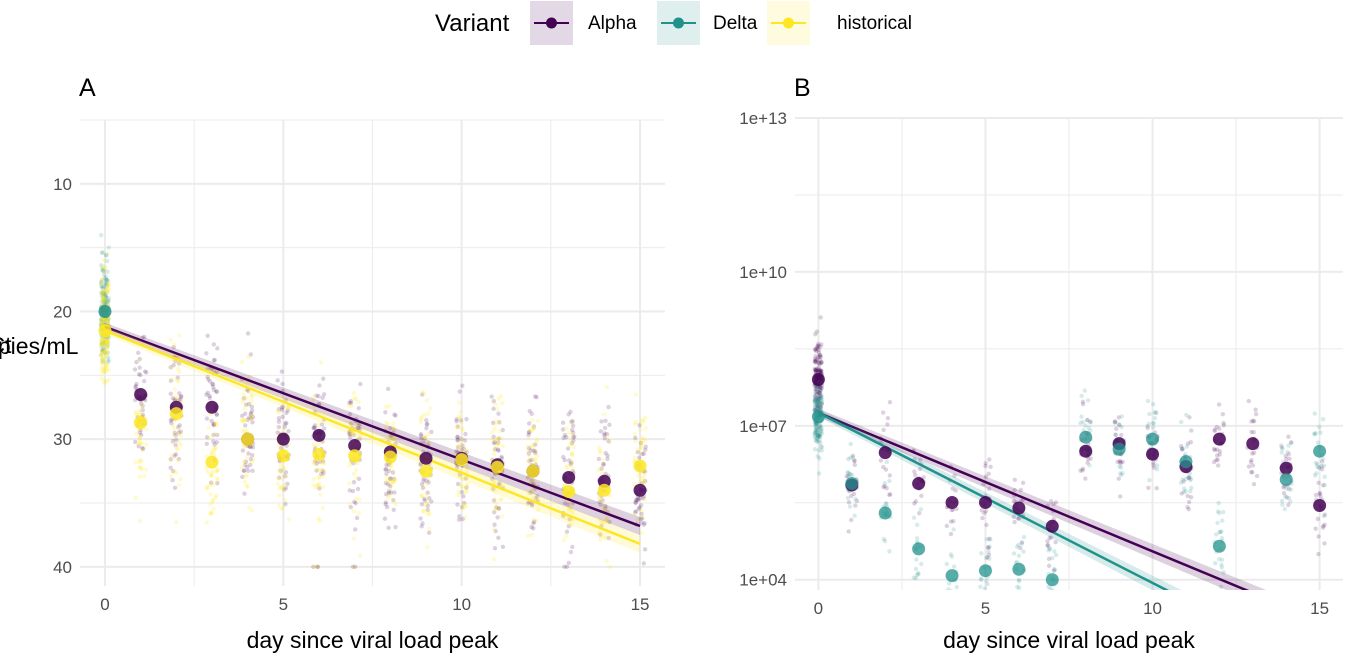  What do you see at coordinates (104, 604) in the screenshot?
I see `x-tick-label: 0` at bounding box center [104, 604].